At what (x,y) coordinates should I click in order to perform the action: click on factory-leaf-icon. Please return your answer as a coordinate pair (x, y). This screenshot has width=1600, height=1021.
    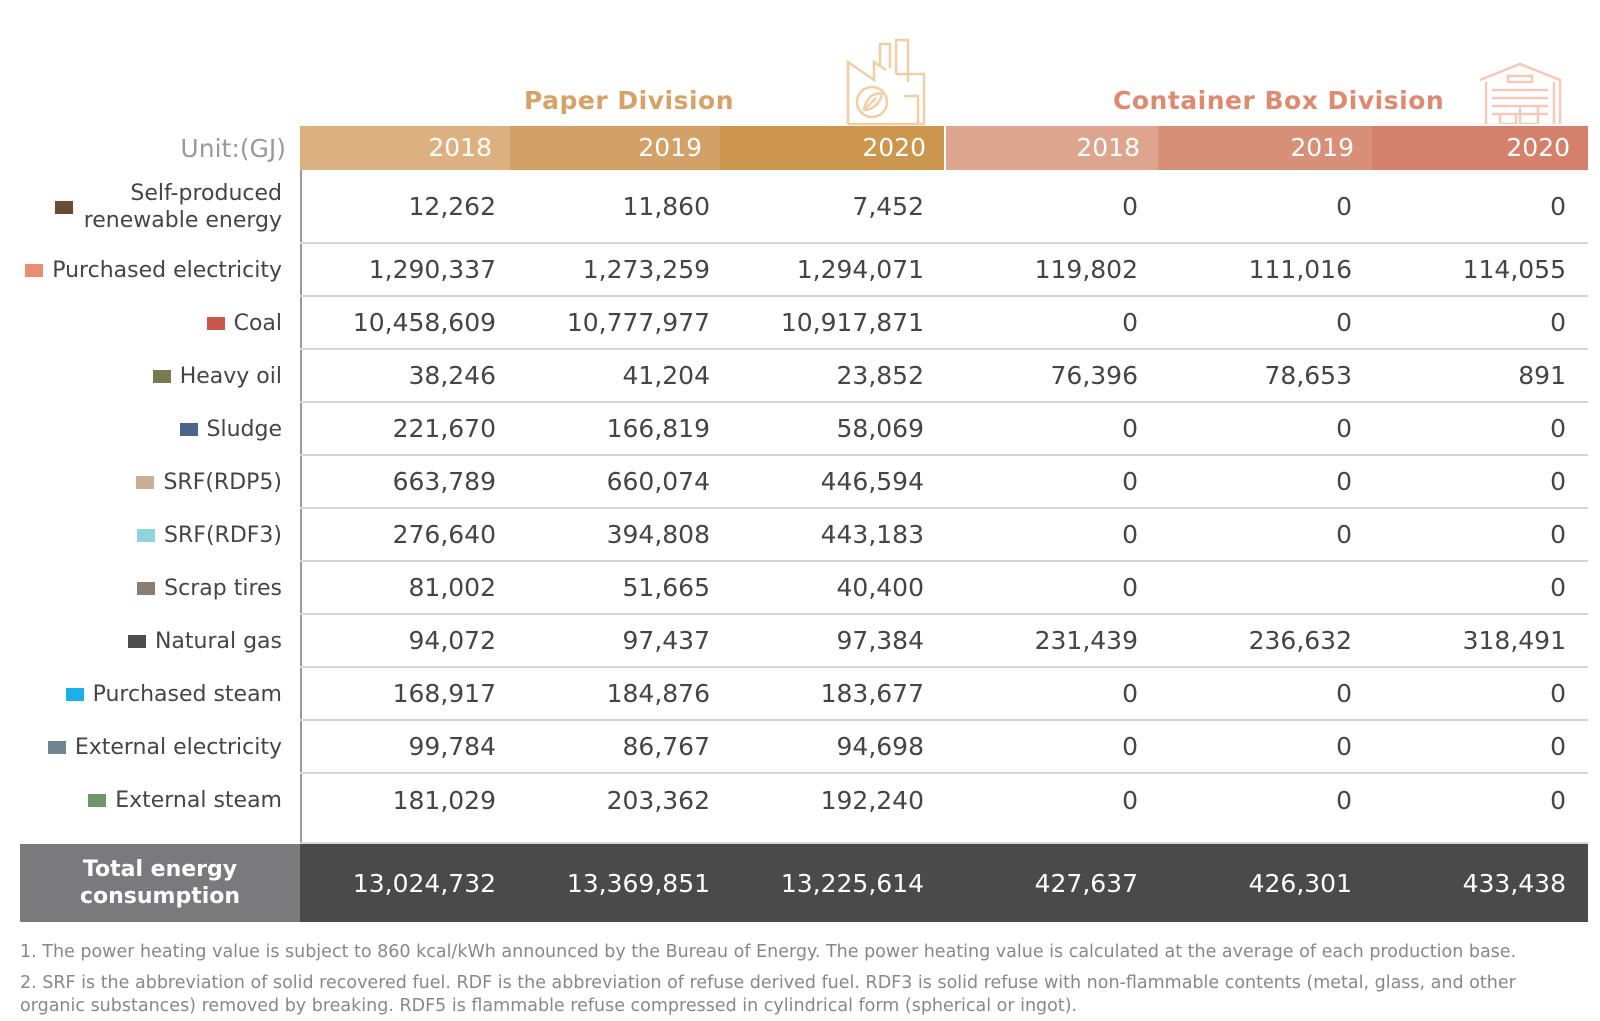
    Looking at the image, I should click on (886, 84).